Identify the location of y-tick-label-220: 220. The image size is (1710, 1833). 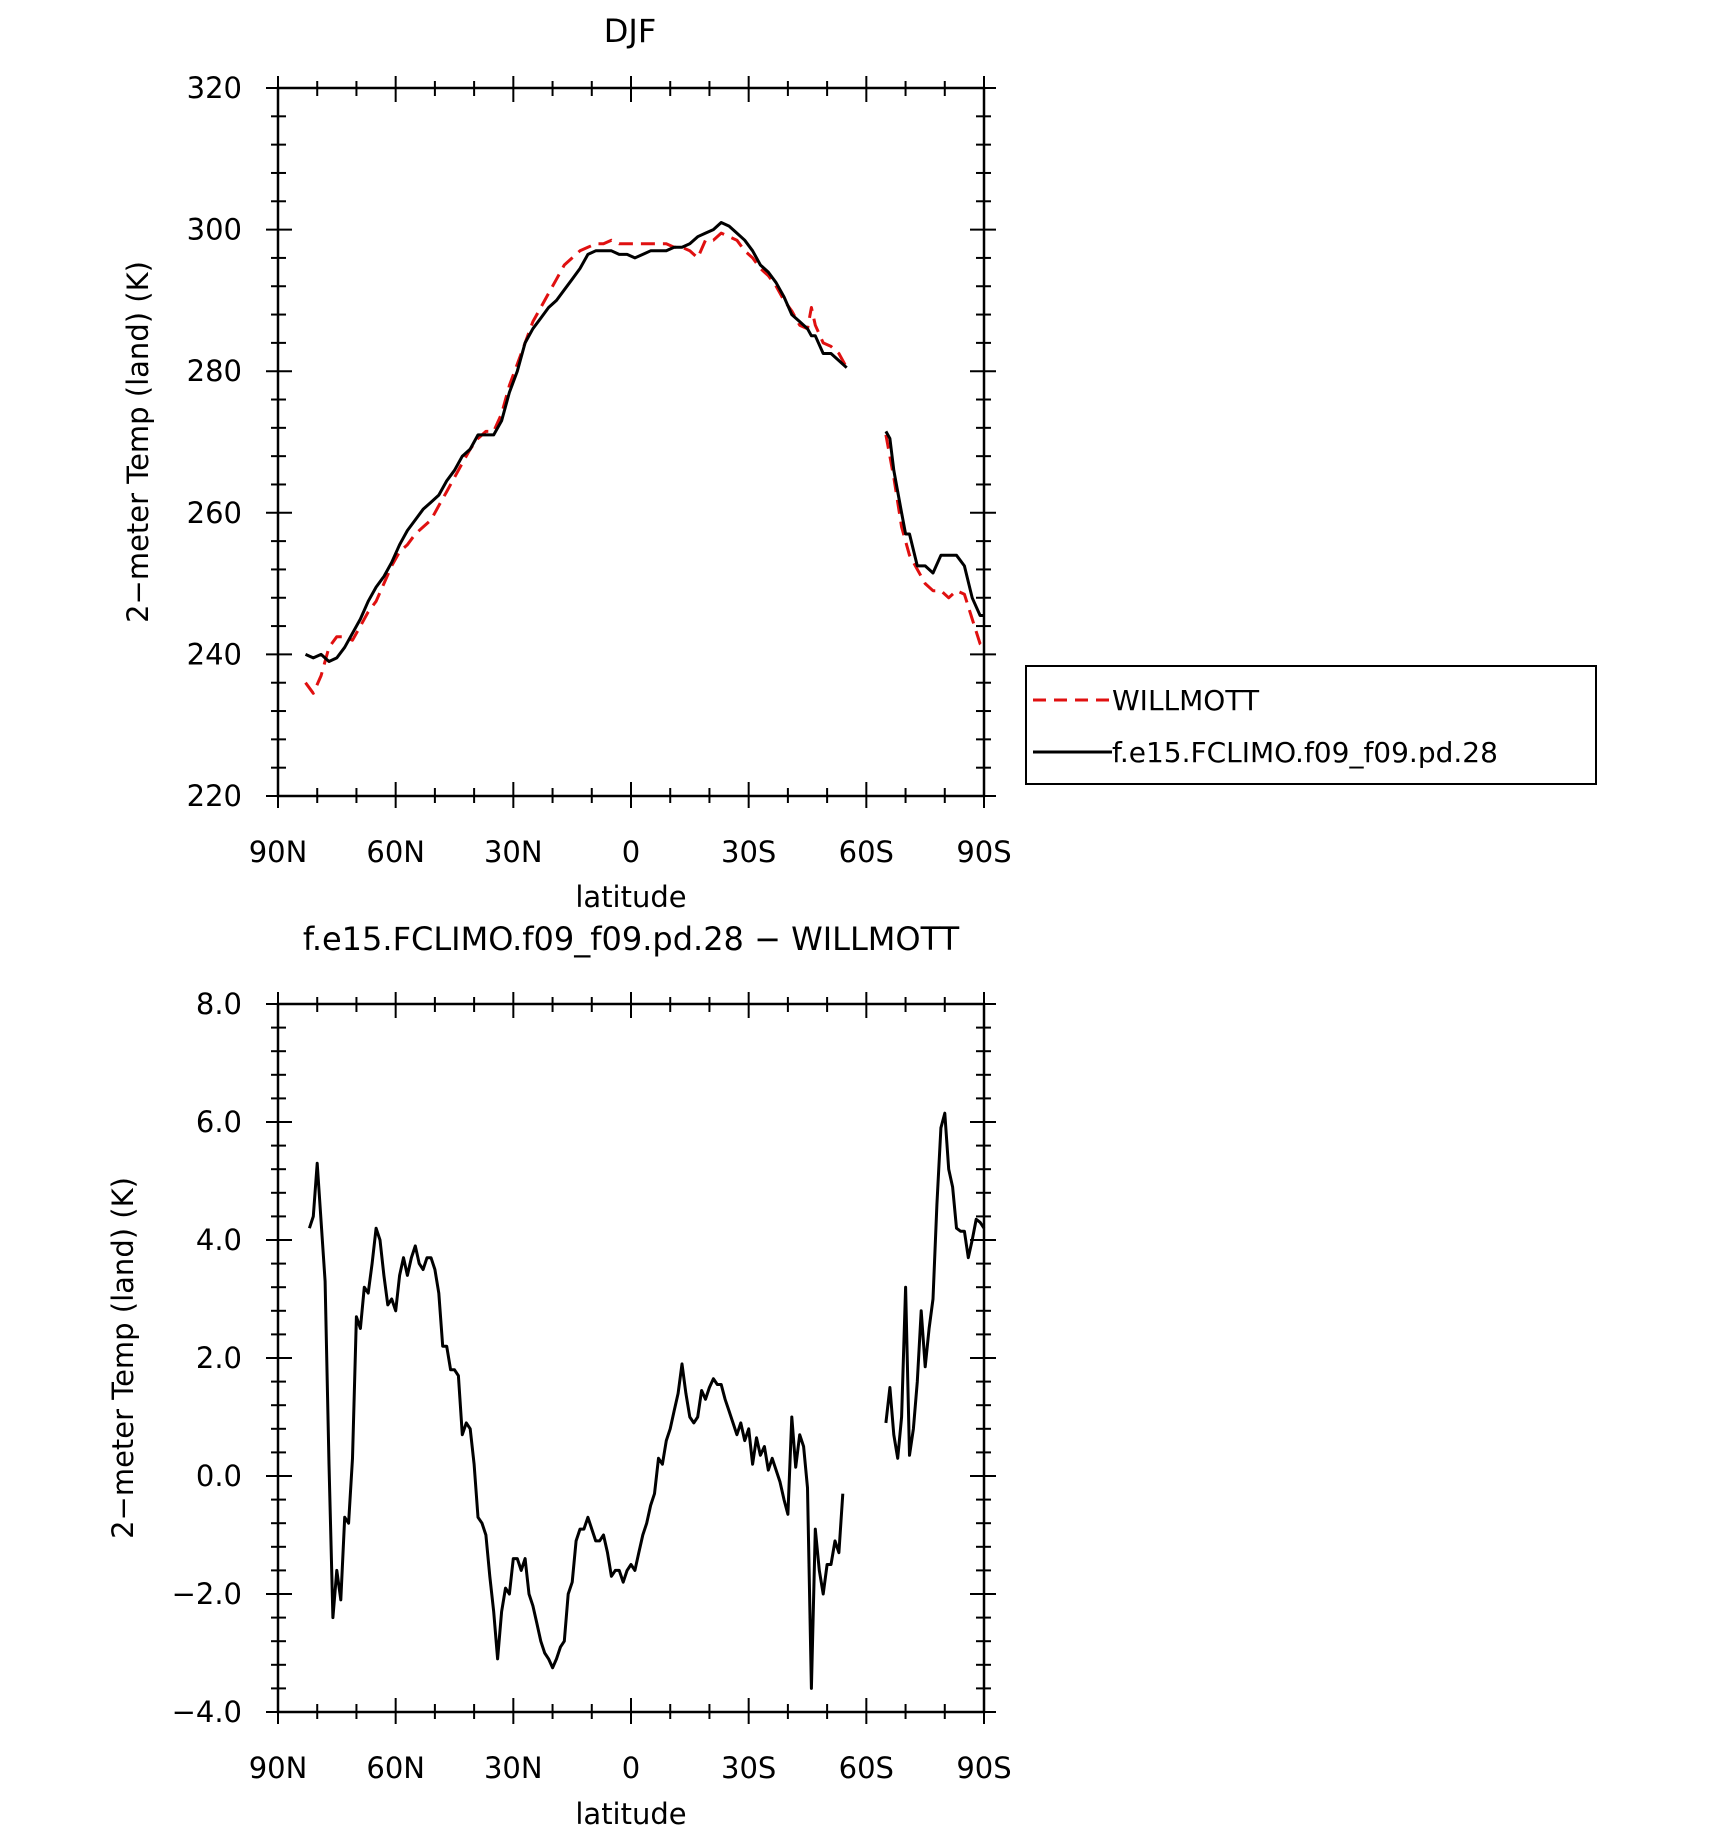
(214, 796).